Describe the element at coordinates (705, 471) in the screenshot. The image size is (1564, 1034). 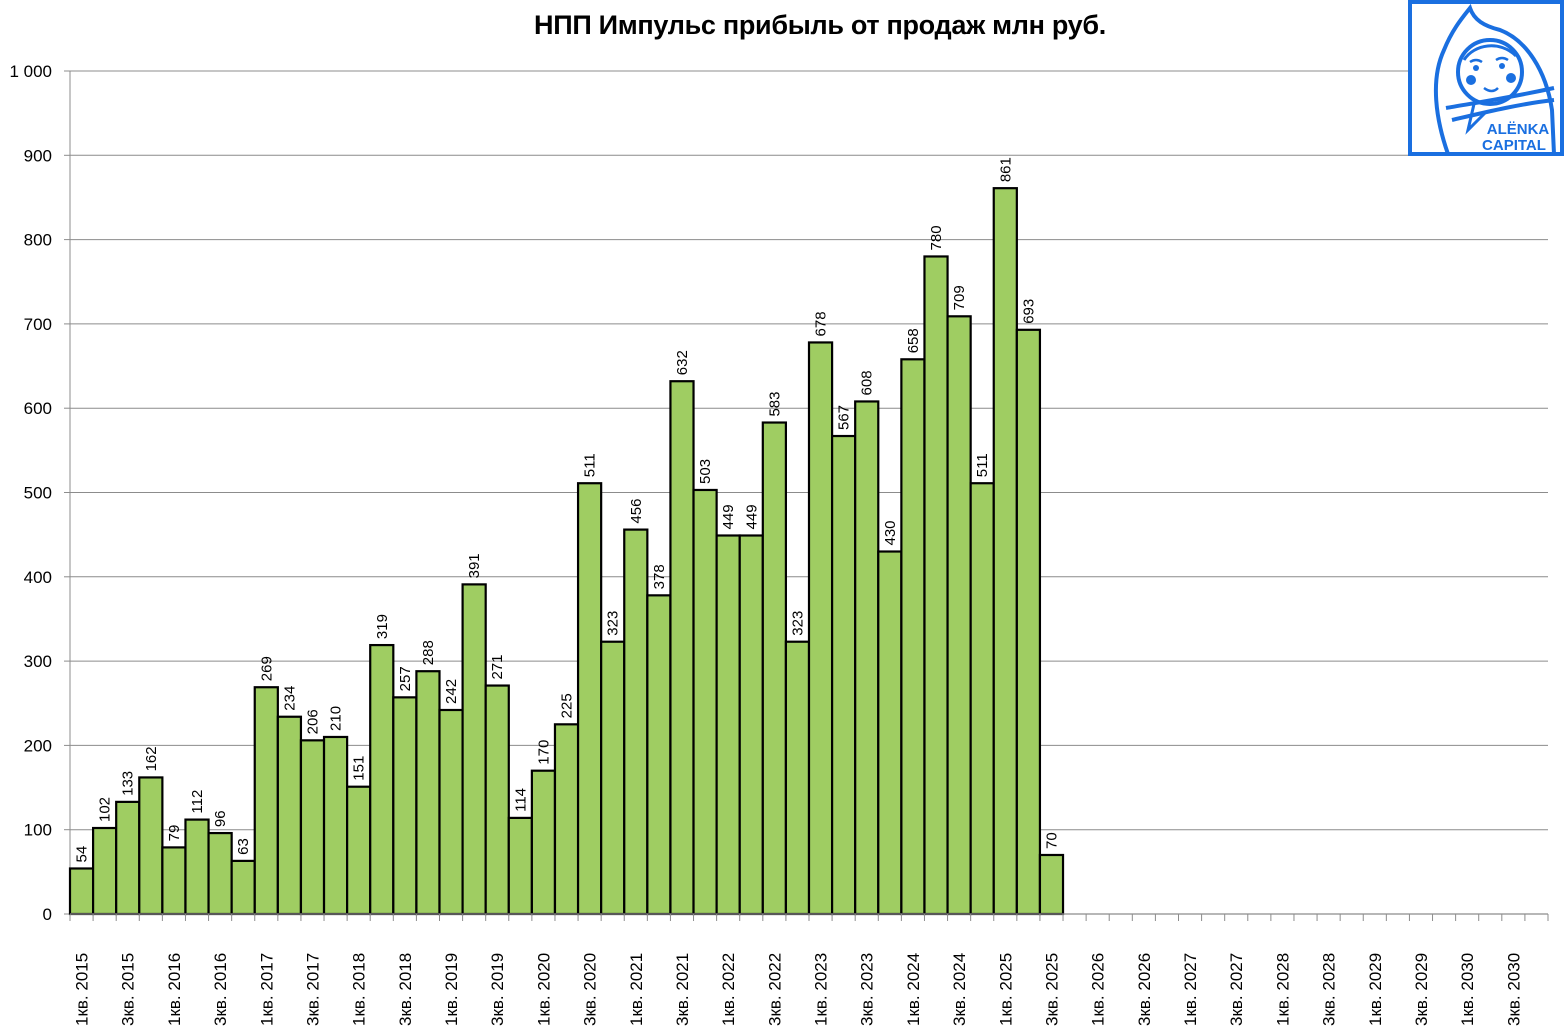
I see `data-label: 503` at that location.